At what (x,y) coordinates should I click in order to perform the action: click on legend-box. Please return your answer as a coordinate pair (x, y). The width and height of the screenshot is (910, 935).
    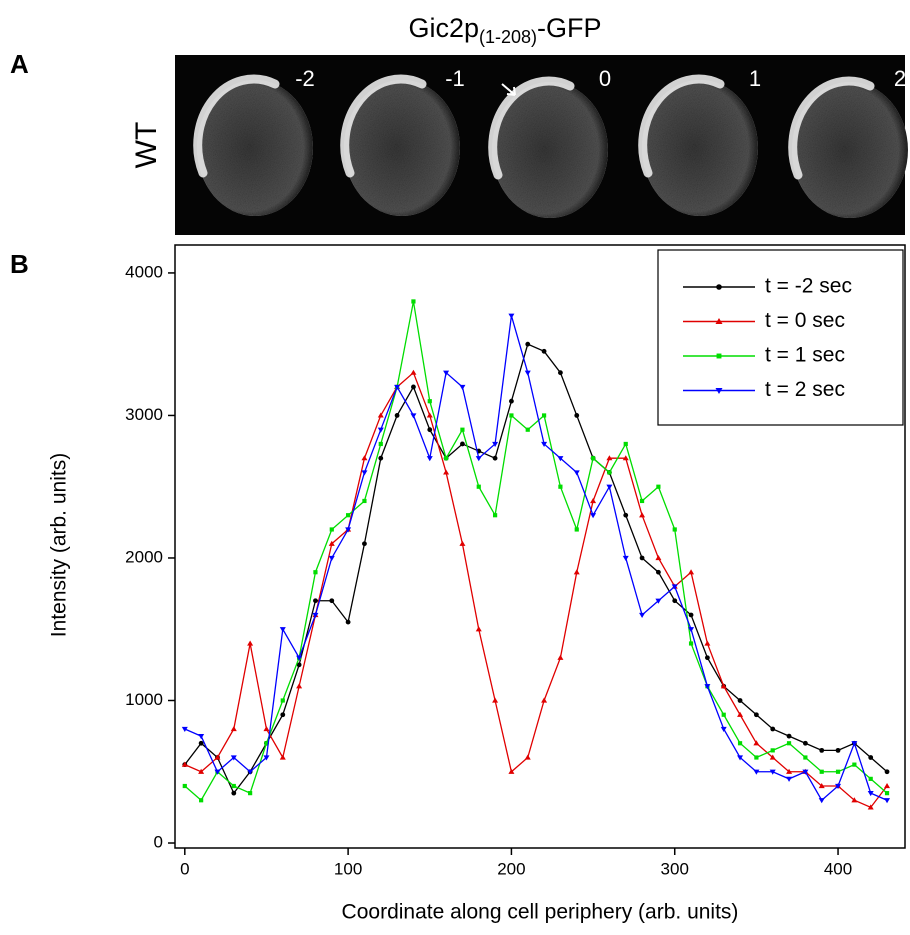
    Looking at the image, I should click on (780, 337).